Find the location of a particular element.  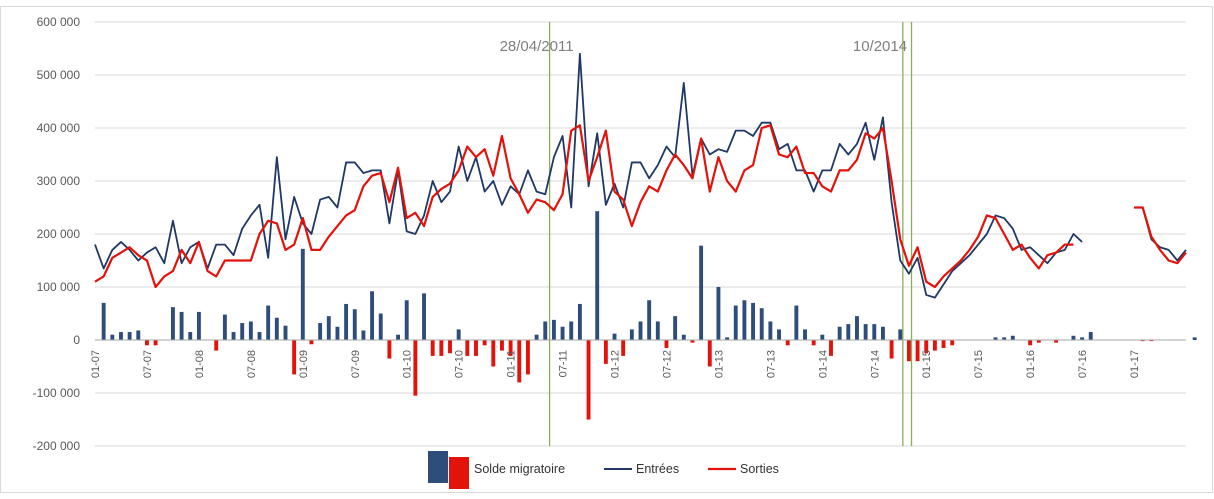

legend-label-solde: Solde migratoire is located at coordinates (519, 469).